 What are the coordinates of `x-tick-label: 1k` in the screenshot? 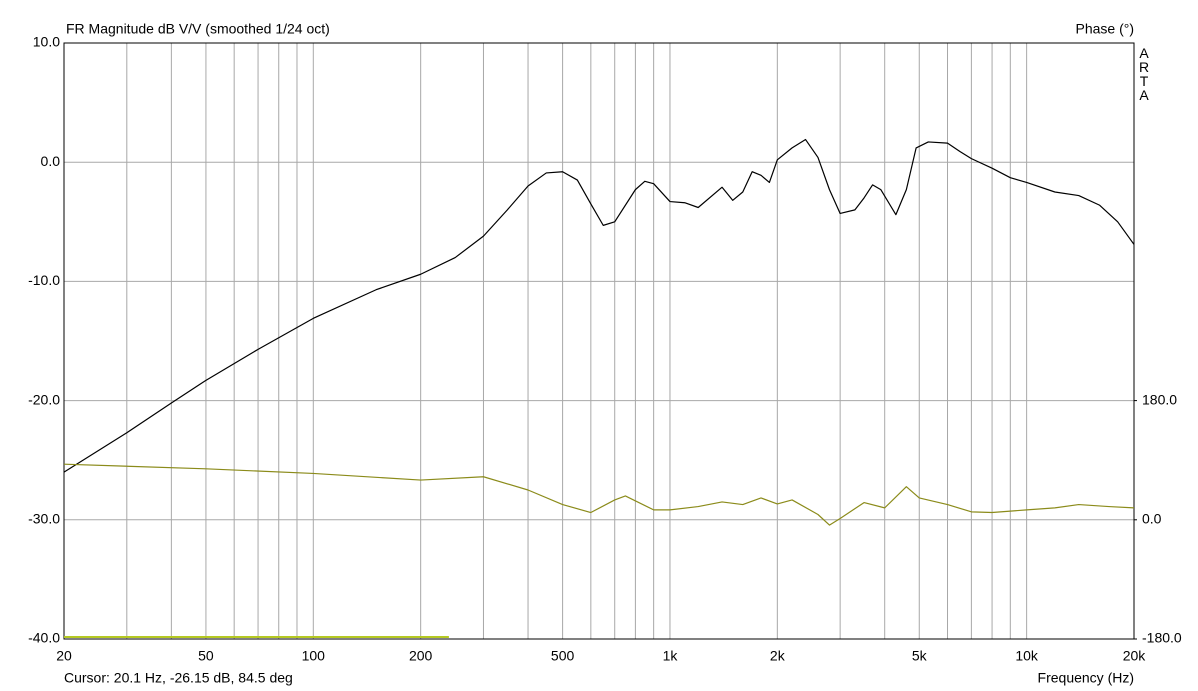 It's located at (671, 656).